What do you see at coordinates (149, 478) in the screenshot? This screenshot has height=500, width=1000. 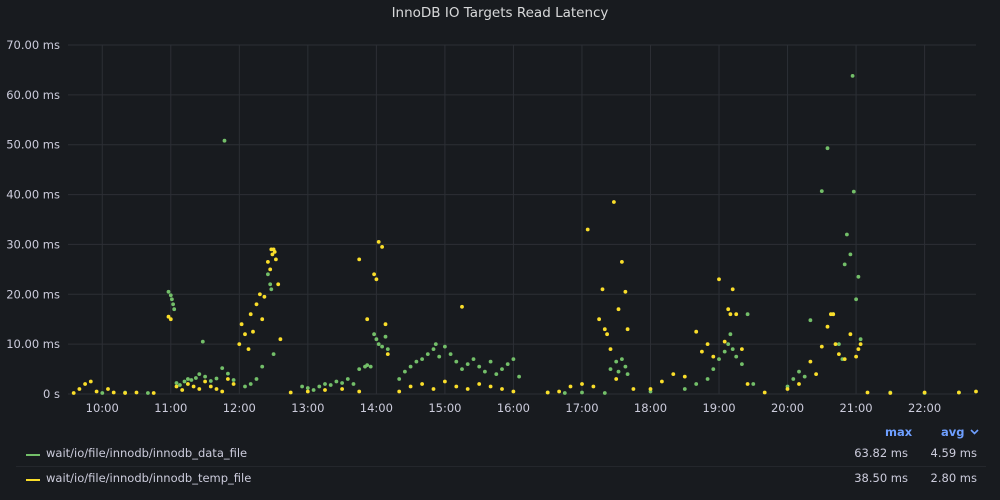 I see `legend-series-name: wait/io/file/innodb/innodb_temp_file` at bounding box center [149, 478].